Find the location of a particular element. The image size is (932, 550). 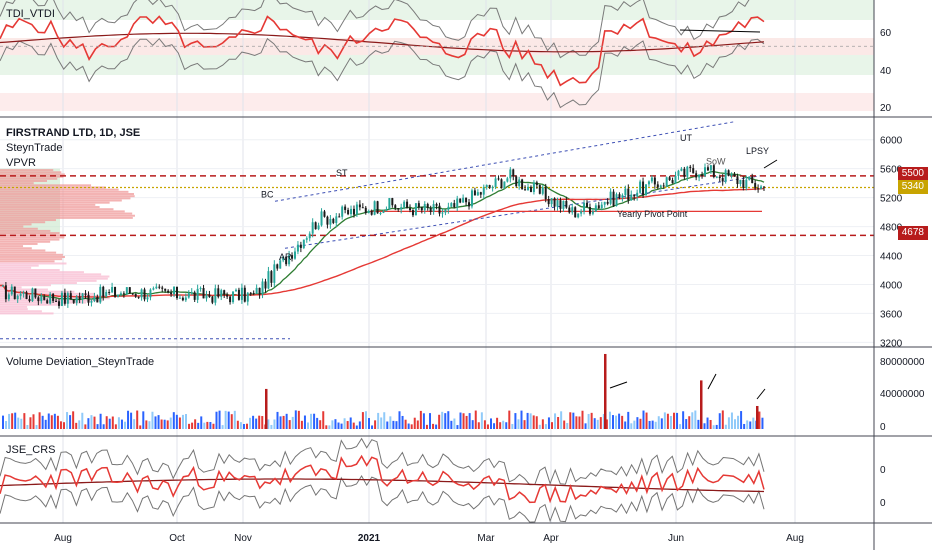

channel-lower-line is located at coordinates (522, 212).